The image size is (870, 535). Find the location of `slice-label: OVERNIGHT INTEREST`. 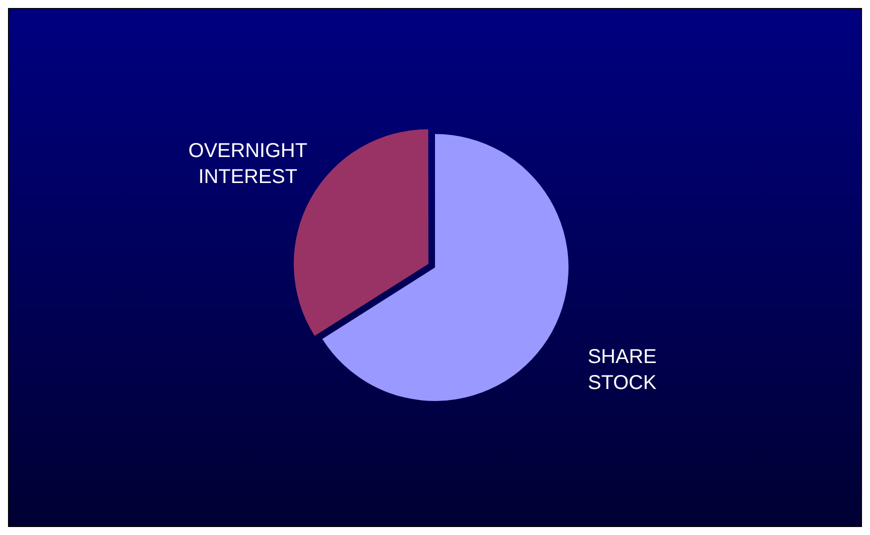

slice-label: OVERNIGHT INTEREST is located at coordinates (248, 164).